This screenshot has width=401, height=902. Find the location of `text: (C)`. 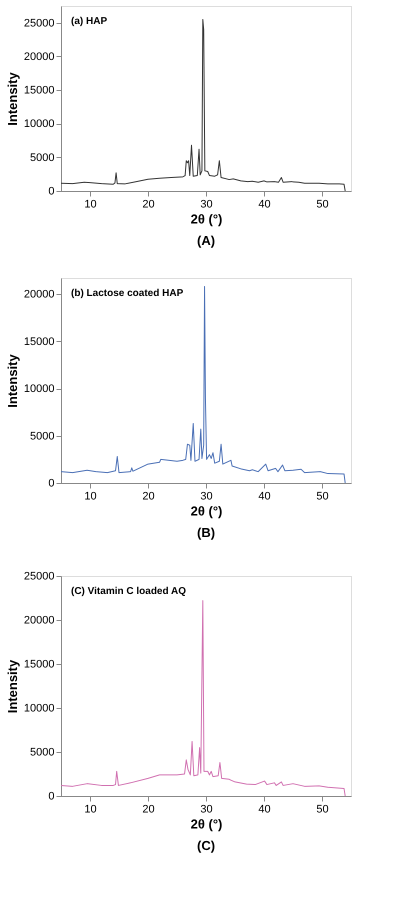

text: (C) is located at coordinates (206, 845).